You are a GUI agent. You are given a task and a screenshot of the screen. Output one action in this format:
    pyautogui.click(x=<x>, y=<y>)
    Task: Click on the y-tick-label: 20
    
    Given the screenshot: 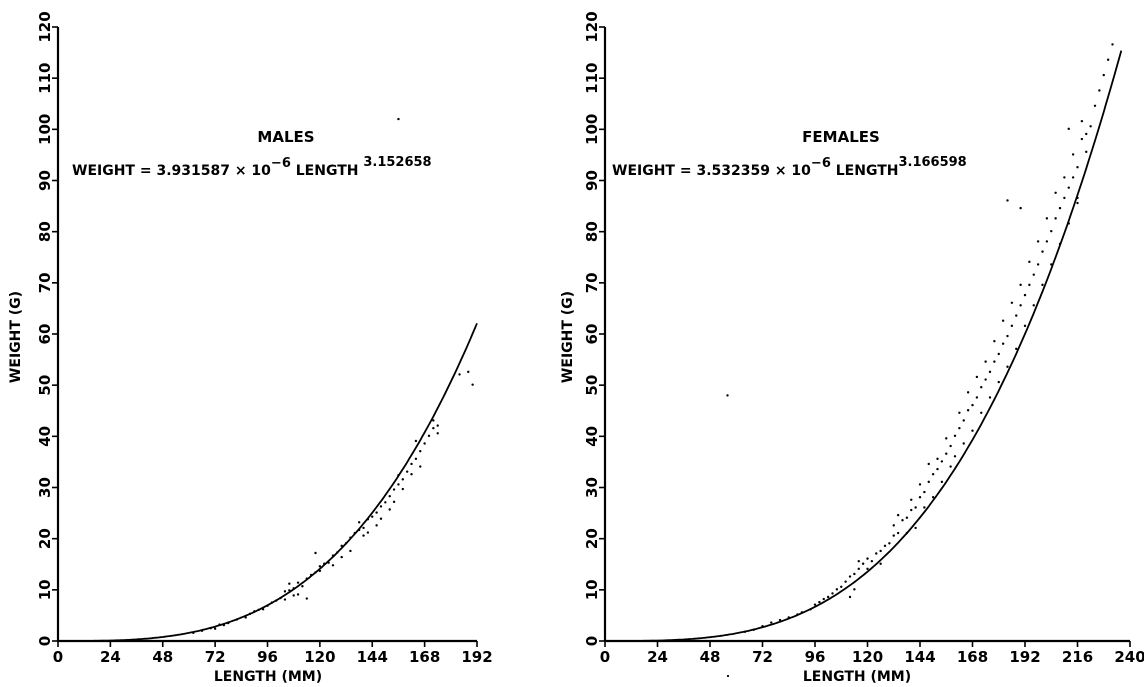 What is the action you would take?
    pyautogui.click(x=45, y=538)
    